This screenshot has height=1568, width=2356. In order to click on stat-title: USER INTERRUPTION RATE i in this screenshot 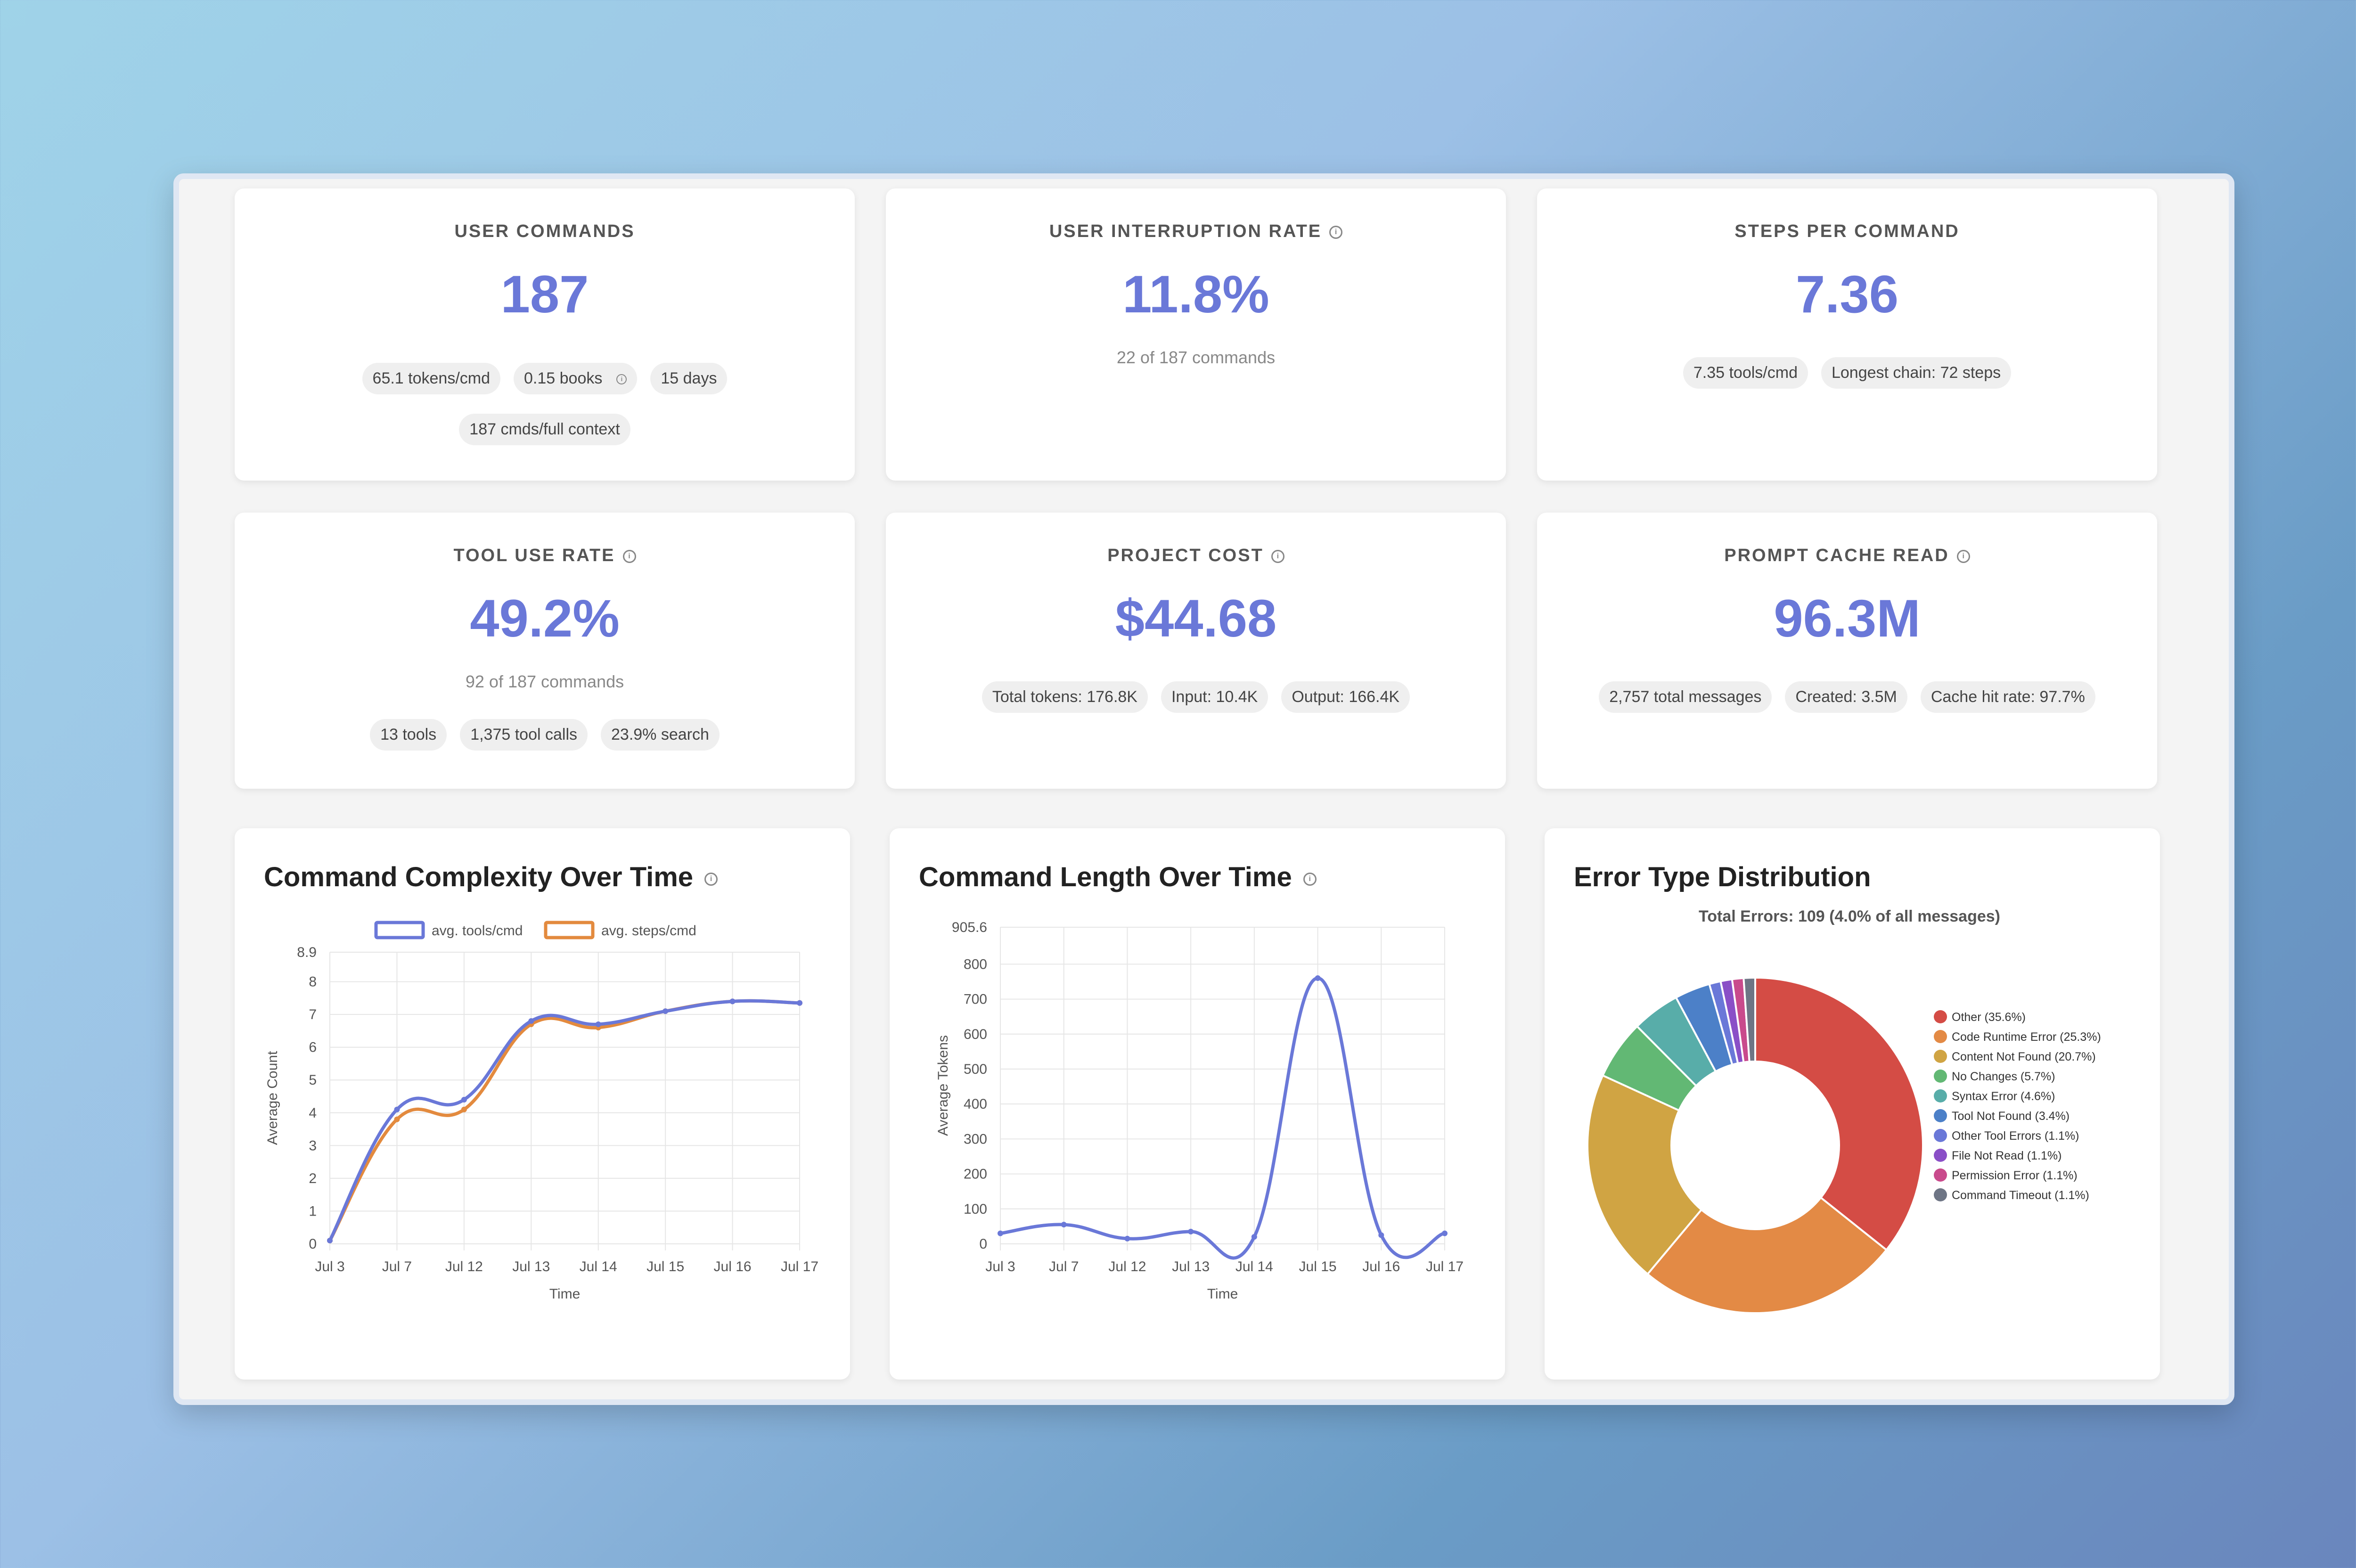, I will do `click(1196, 231)`.